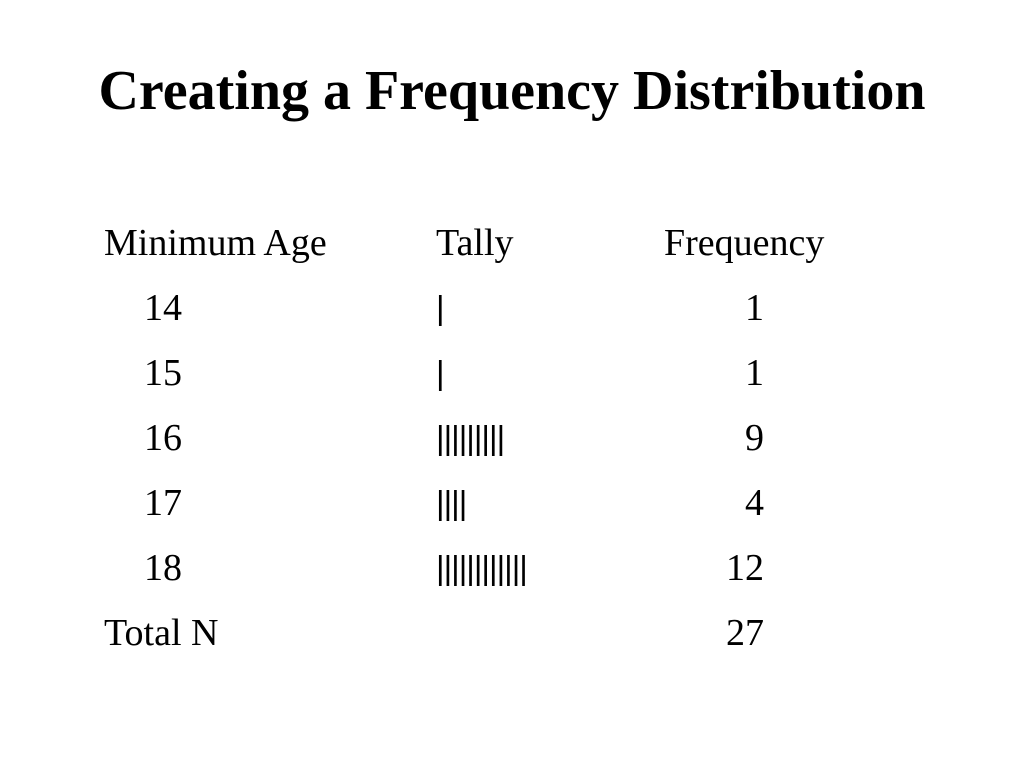 This screenshot has height=768, width=1024. Describe the element at coordinates (215, 243) in the screenshot. I see `header-minimum-age: Minimum Age` at that location.